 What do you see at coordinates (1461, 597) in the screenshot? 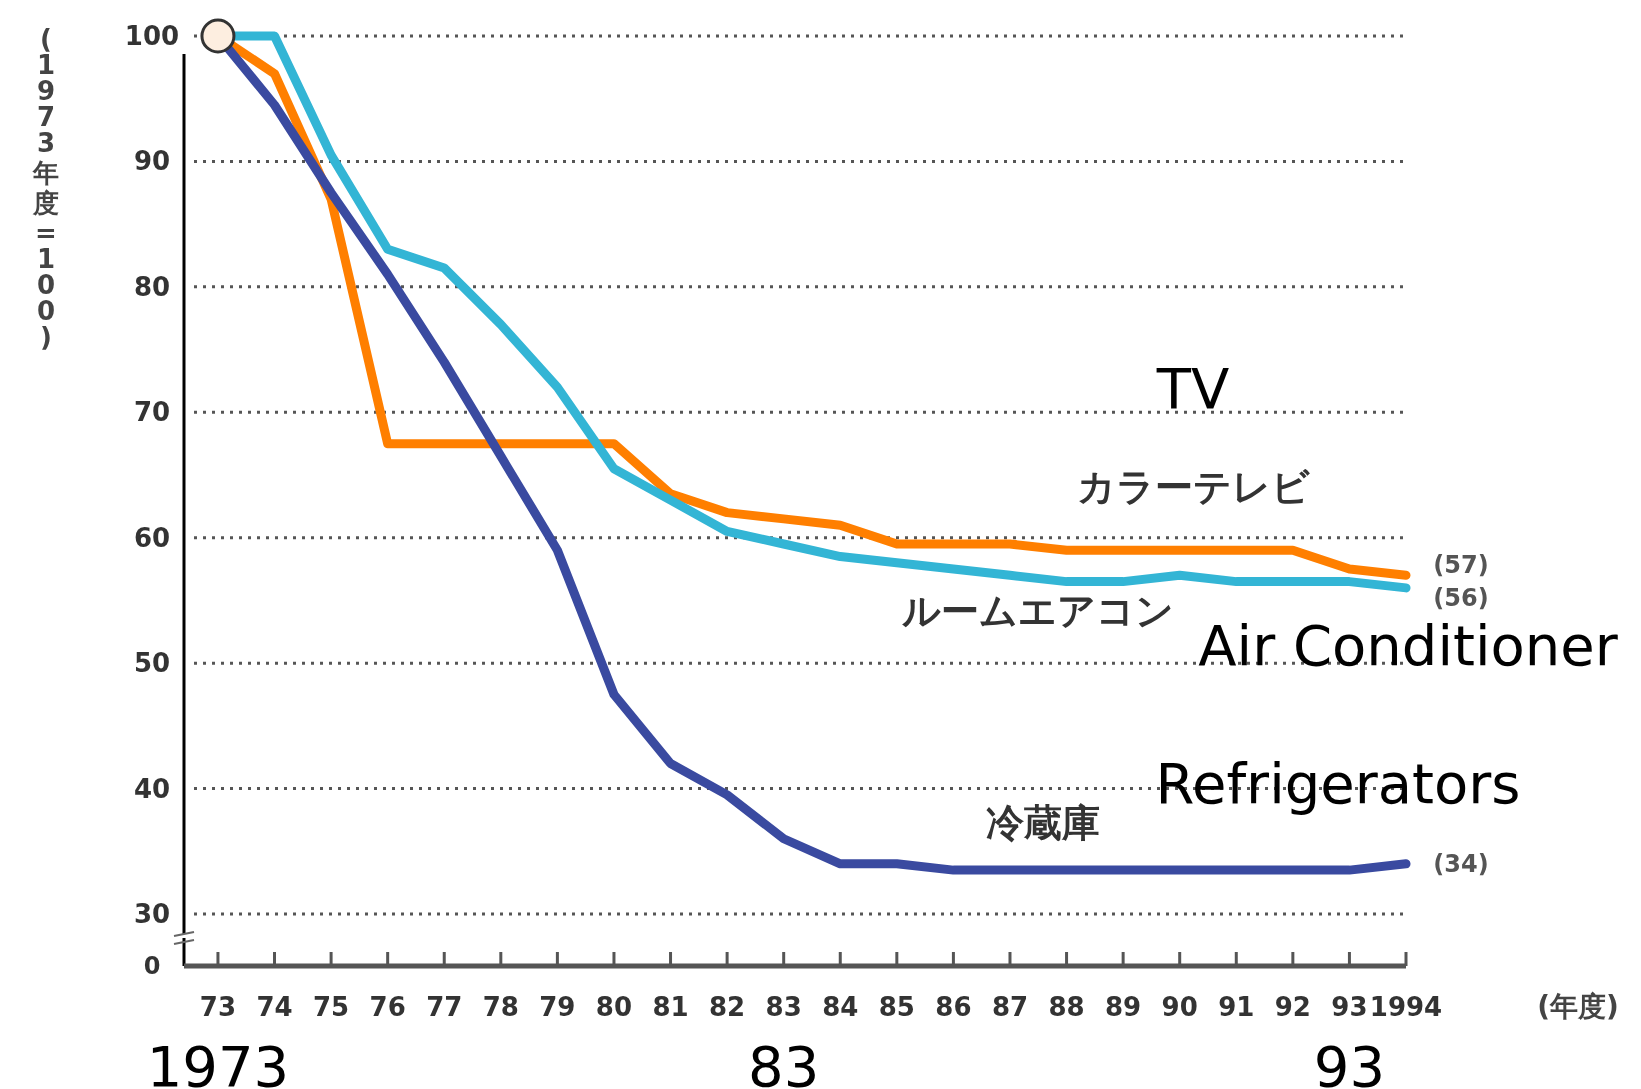
I see `data-label: (56)` at bounding box center [1461, 597].